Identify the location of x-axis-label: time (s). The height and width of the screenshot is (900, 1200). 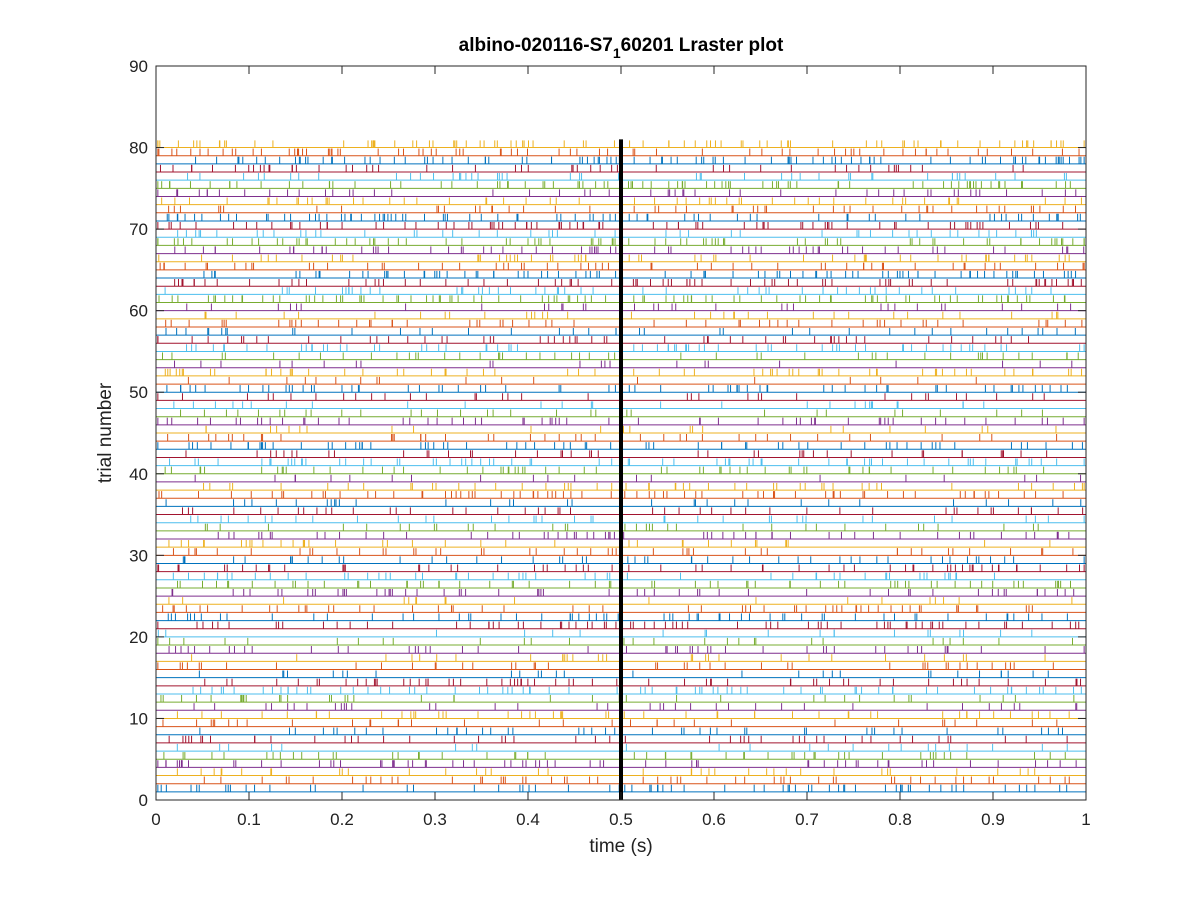
(620, 846).